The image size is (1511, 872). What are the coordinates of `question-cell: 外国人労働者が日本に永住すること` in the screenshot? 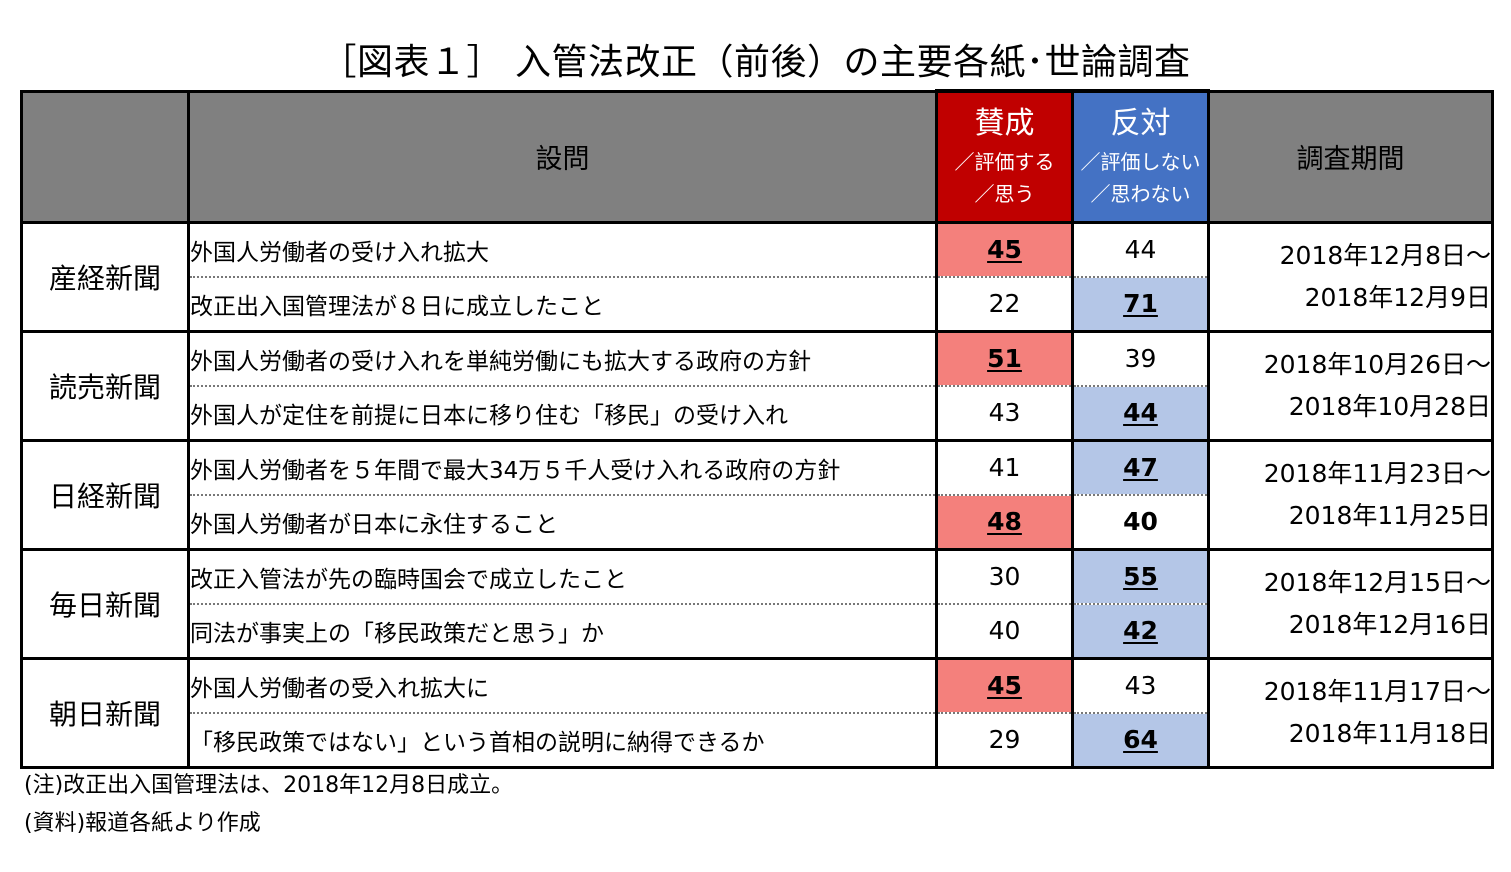 It's located at (562, 522).